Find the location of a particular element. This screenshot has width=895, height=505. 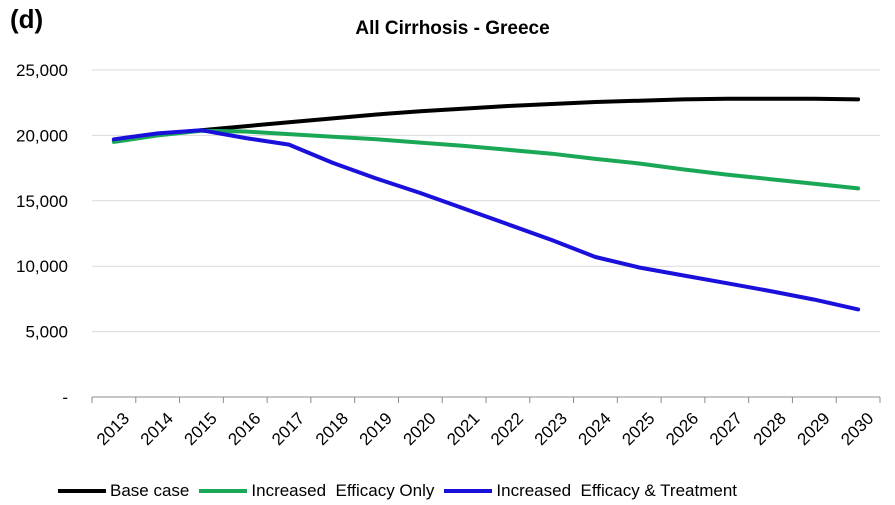

x-tick-label: 2013 is located at coordinates (113, 429).